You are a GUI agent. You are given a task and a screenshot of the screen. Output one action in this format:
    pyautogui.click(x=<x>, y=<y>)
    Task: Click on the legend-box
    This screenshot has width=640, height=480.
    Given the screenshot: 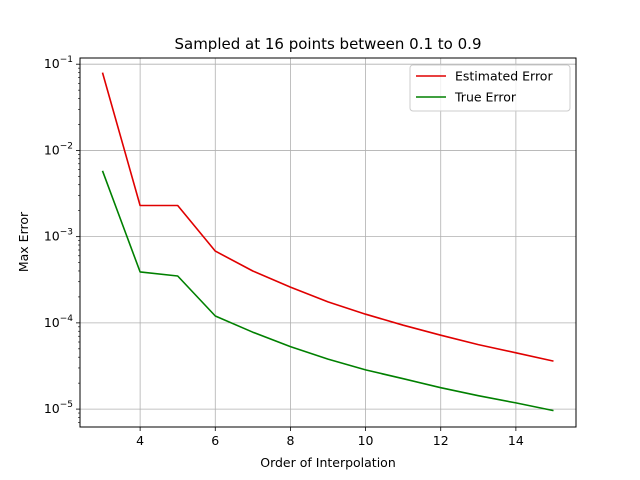 What is the action you would take?
    pyautogui.click(x=490, y=88)
    